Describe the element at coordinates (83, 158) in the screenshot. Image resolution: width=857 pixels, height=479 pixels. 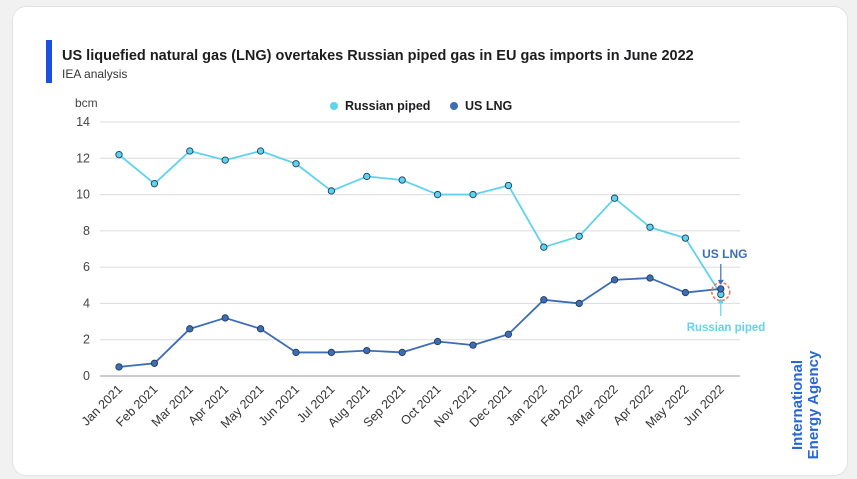
I see `y-tick-label: 12` at that location.